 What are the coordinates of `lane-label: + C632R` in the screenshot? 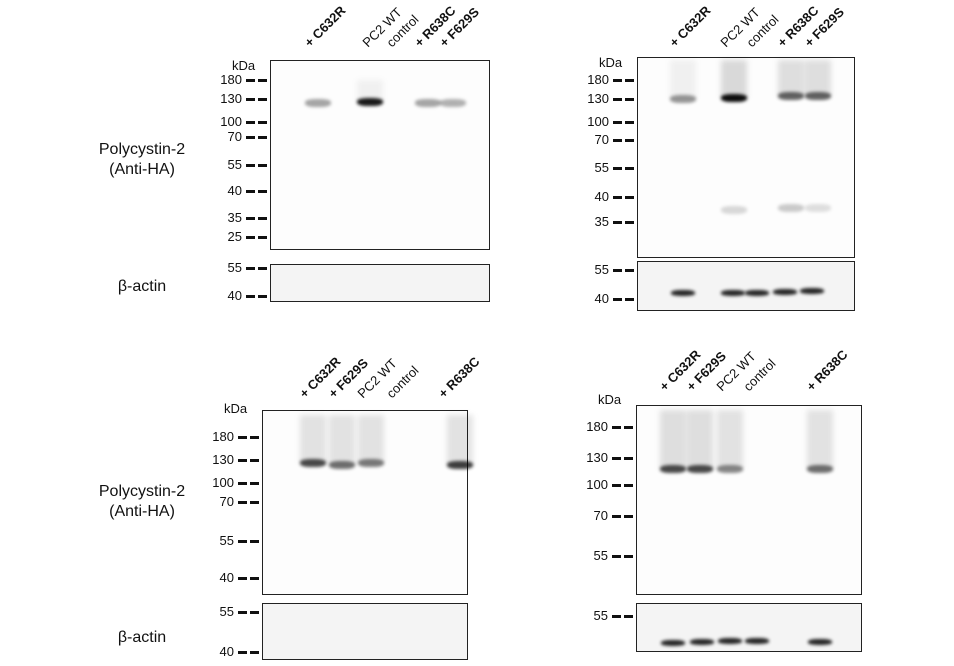 It's located at (690, 26).